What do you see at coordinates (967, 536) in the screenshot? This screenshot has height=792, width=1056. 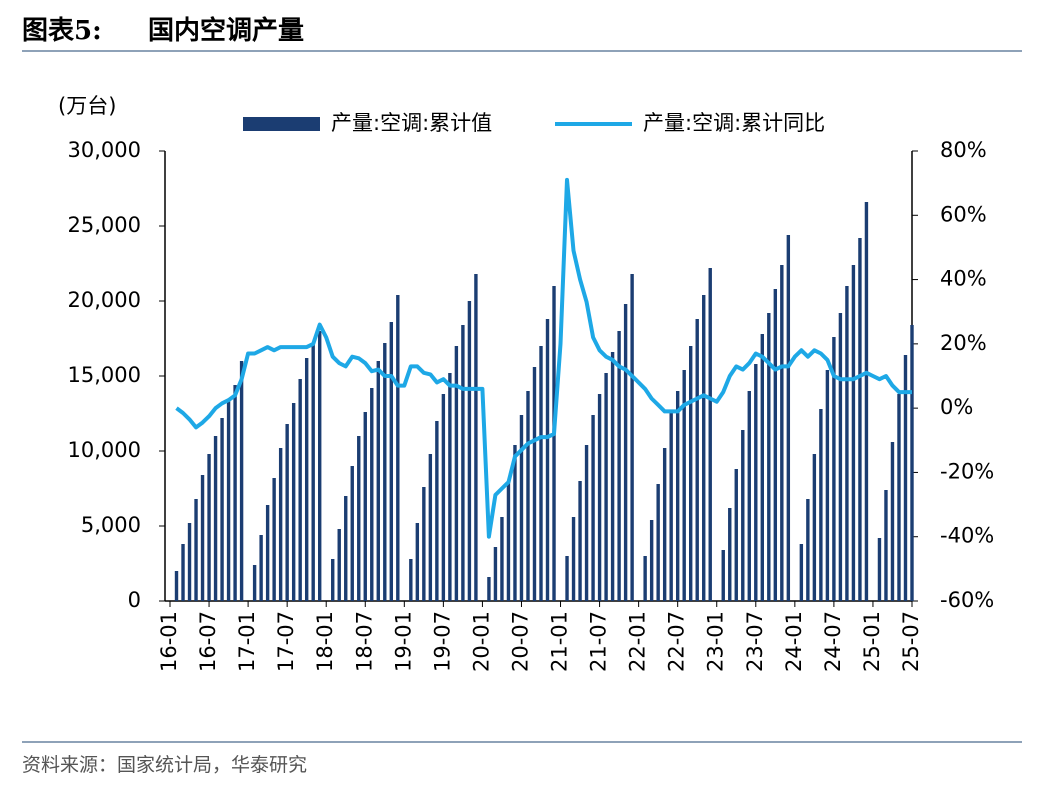 I see `y2-tick-label: -40%` at bounding box center [967, 536].